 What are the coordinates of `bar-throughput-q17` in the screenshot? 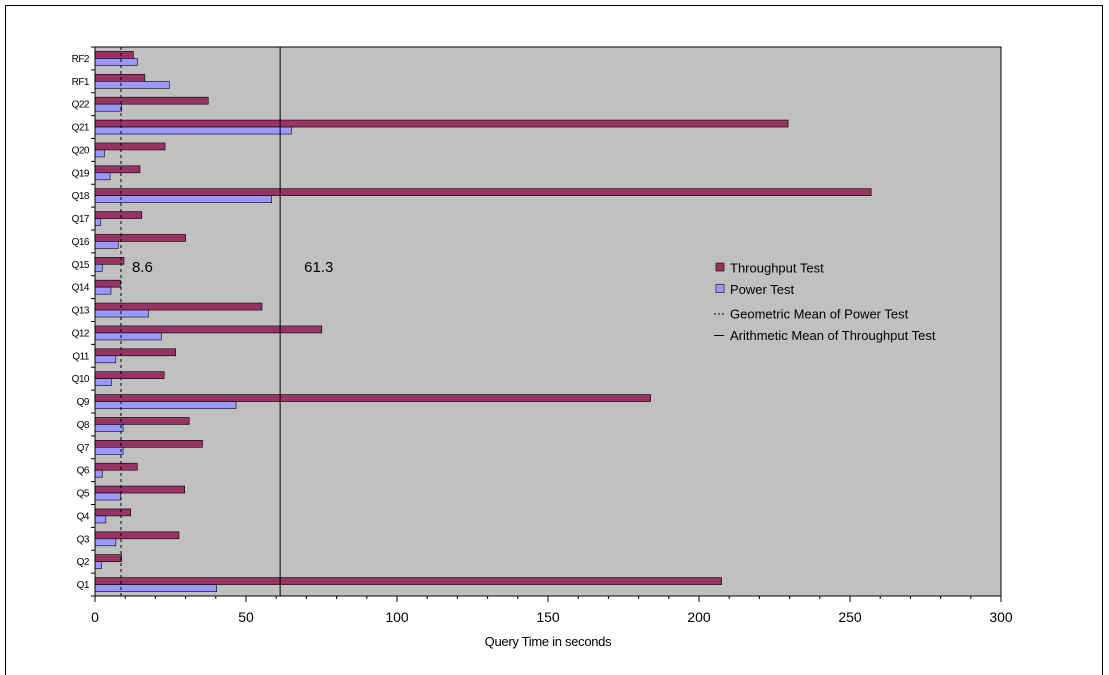 It's located at (118, 215).